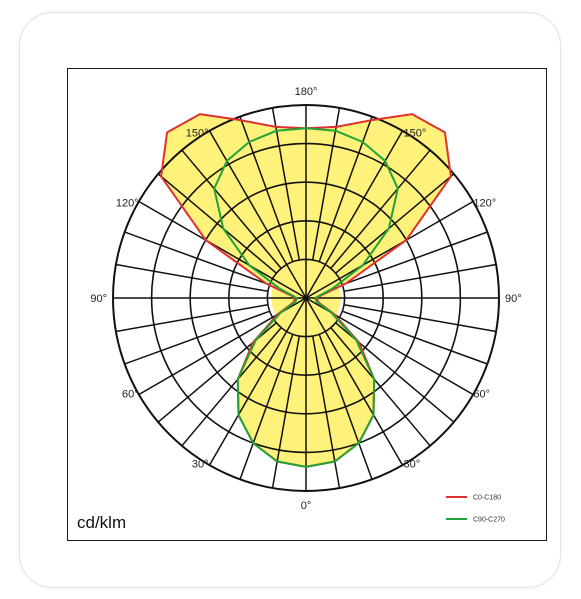 The image size is (581, 599). Describe the element at coordinates (489, 520) in the screenshot. I see `legend-label: C90-C270` at that location.